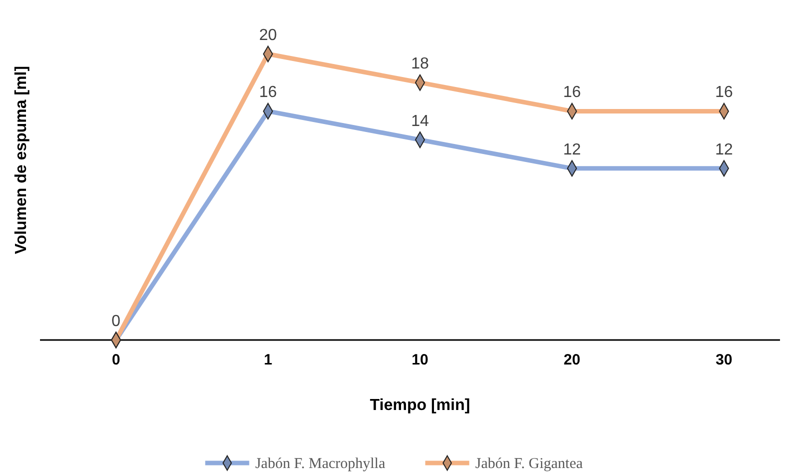 The width and height of the screenshot is (788, 475). I want to click on x-tick-label: 1, so click(268, 360).